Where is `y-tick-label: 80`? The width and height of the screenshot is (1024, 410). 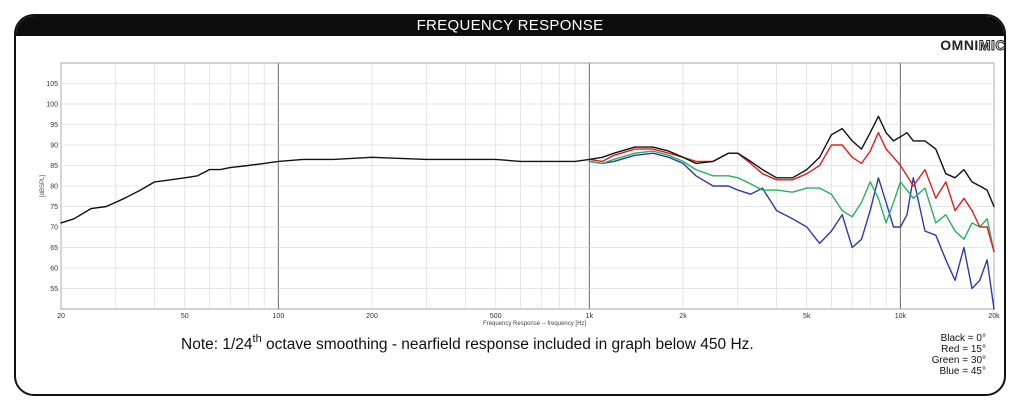
y-tick-label: 80 is located at coordinates (54, 187).